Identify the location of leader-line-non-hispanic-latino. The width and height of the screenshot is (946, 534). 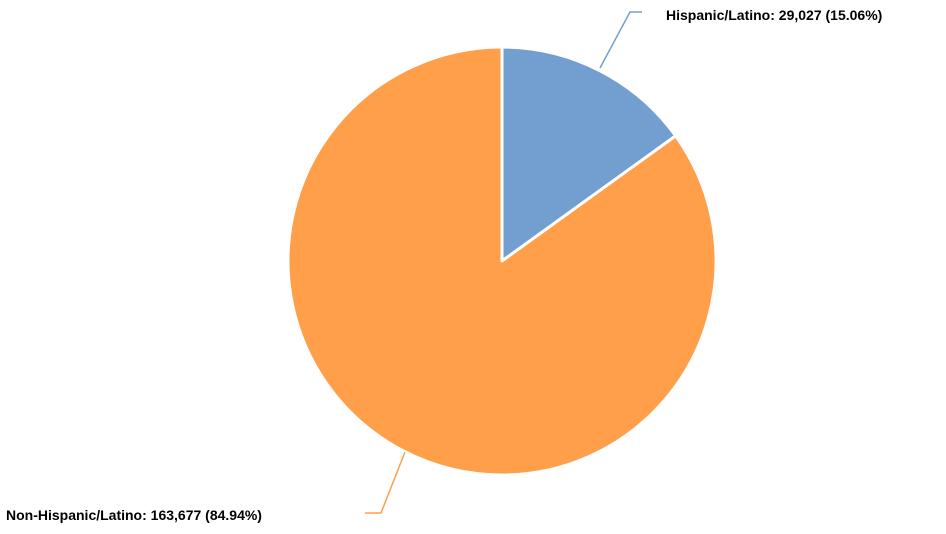
(385, 482).